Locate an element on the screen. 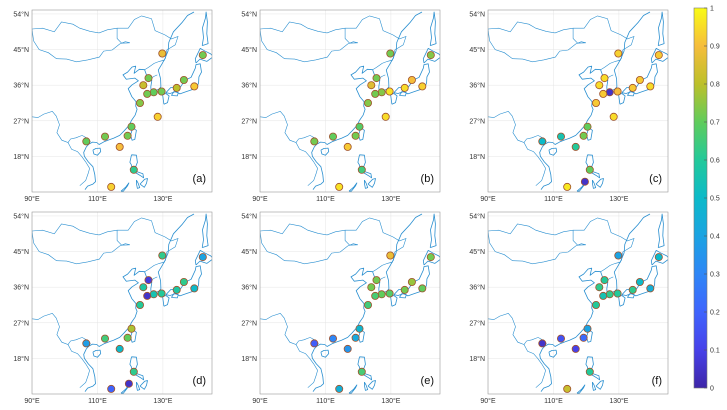  lon-tick-label: 130°E is located at coordinates (618, 199).